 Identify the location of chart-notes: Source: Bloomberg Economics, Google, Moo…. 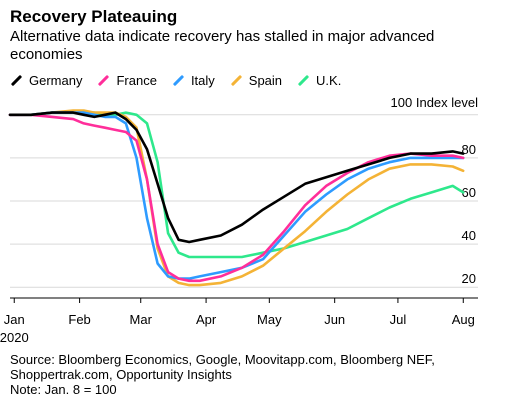
(222, 374).